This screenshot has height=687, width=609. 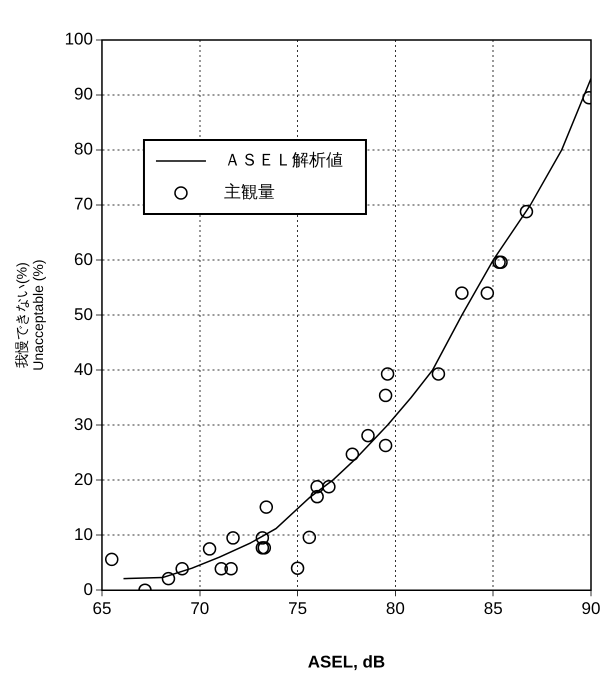 I want to click on x-tick-label: 80, so click(x=395, y=608).